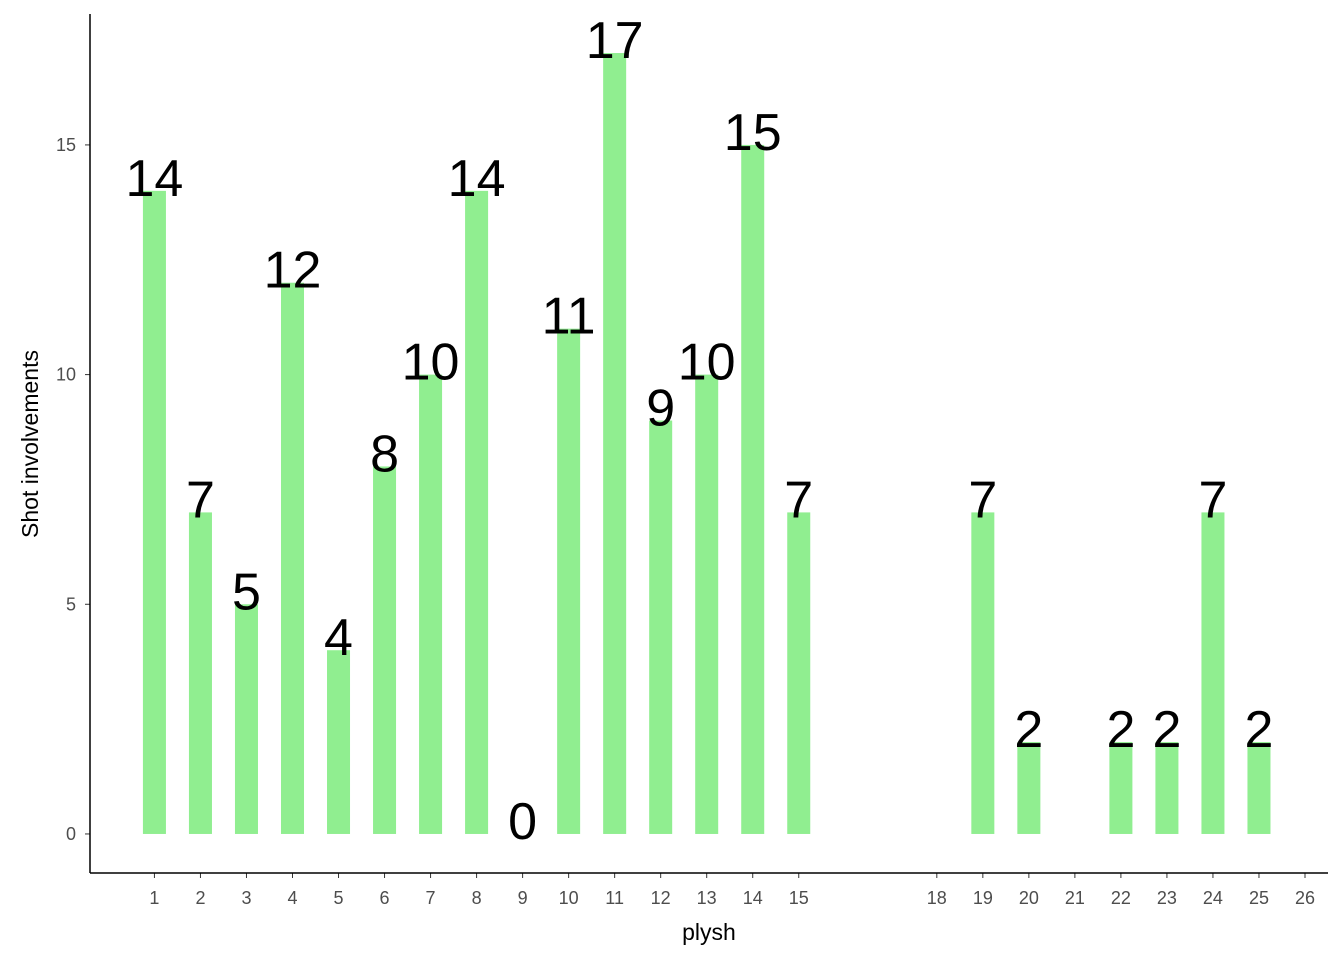  What do you see at coordinates (799, 898) in the screenshot?
I see `x-tick-label: 15` at bounding box center [799, 898].